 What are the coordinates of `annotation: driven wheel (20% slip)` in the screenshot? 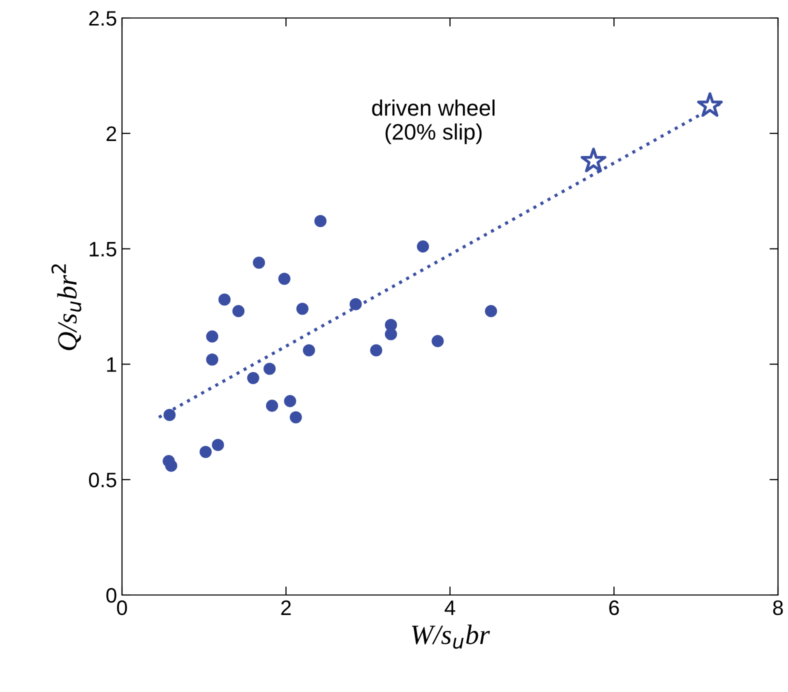 It's located at (433, 122).